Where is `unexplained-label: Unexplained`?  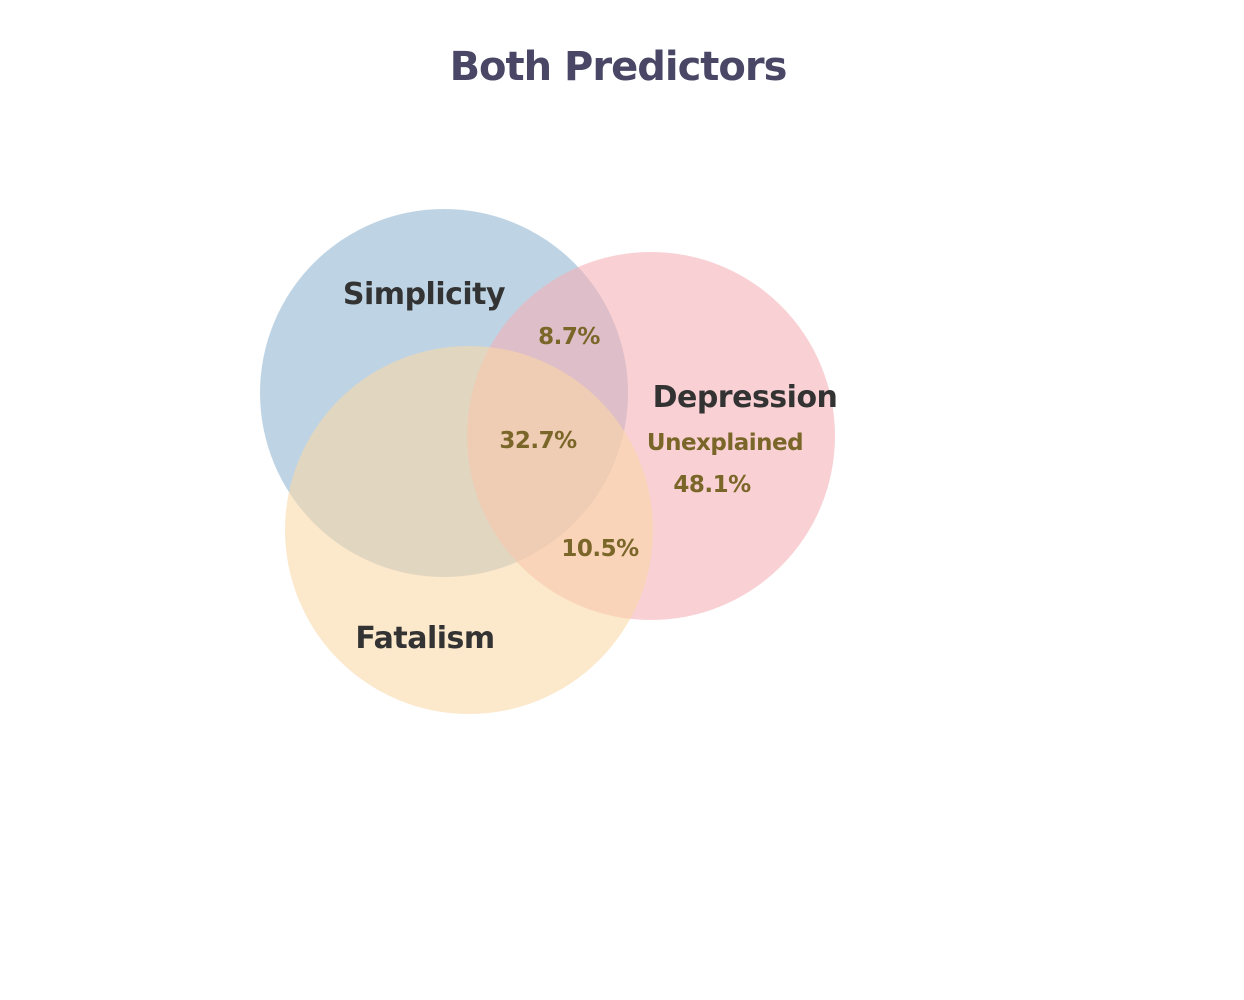 unexplained-label: Unexplained is located at coordinates (725, 443).